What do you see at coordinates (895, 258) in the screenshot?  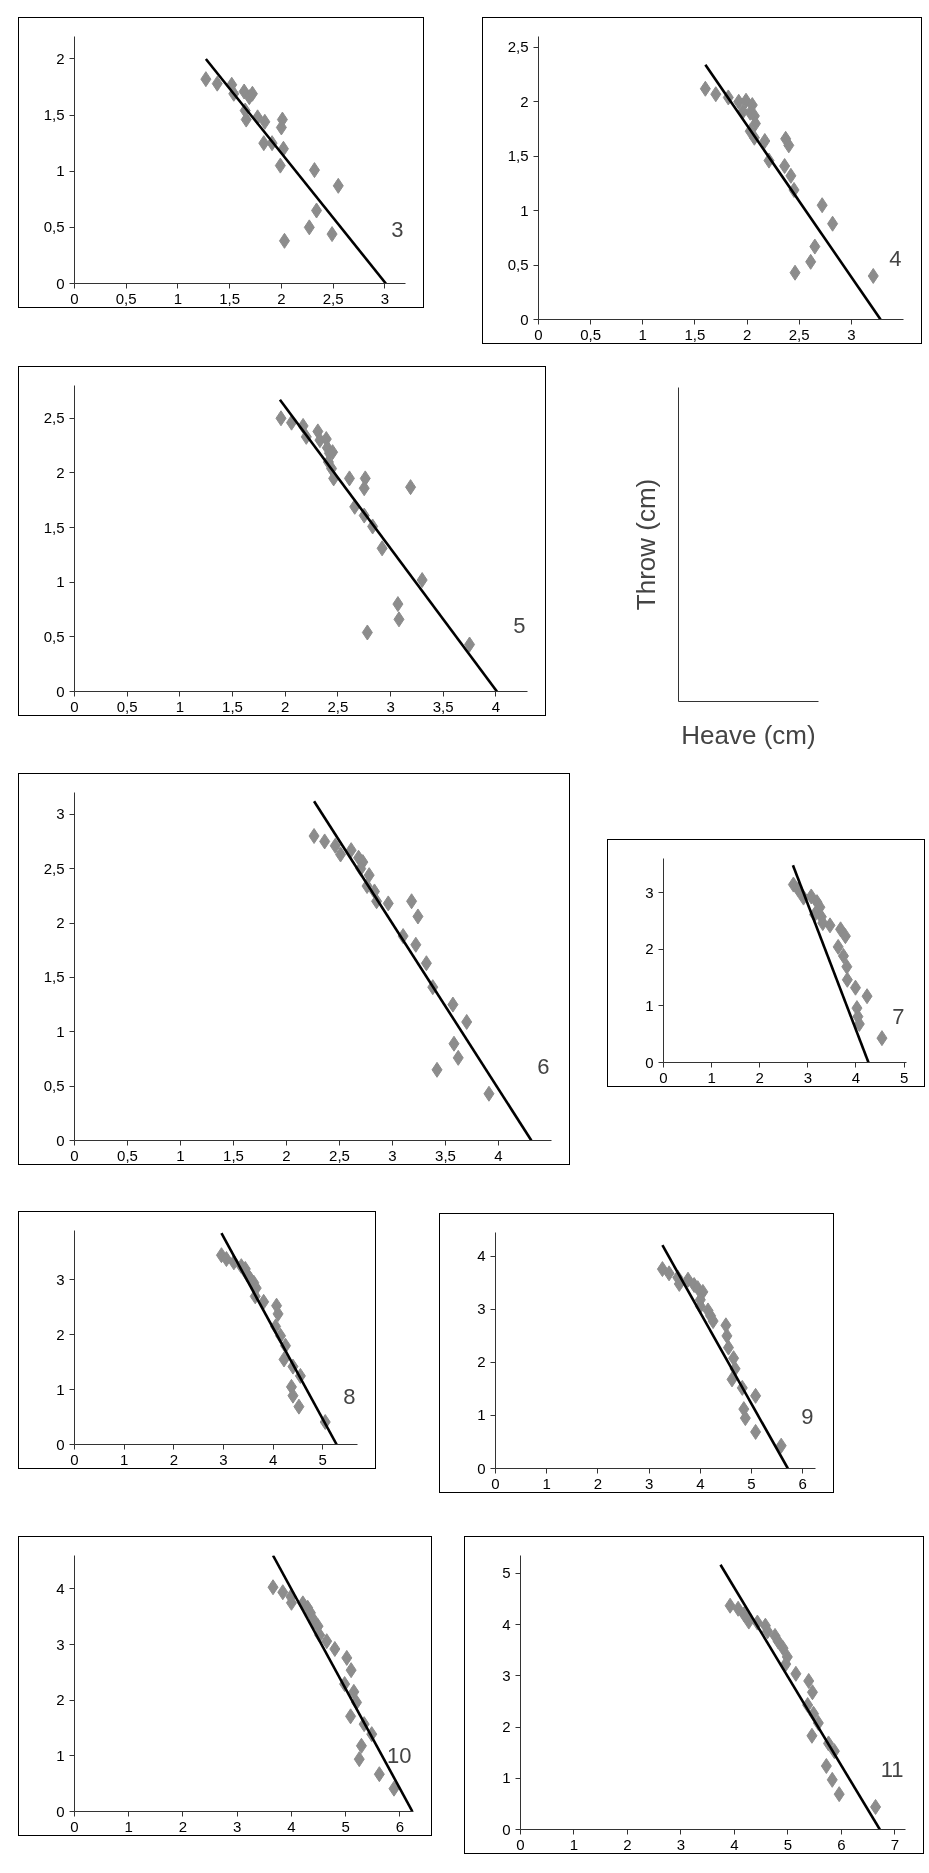 I see `annotation: 4` at bounding box center [895, 258].